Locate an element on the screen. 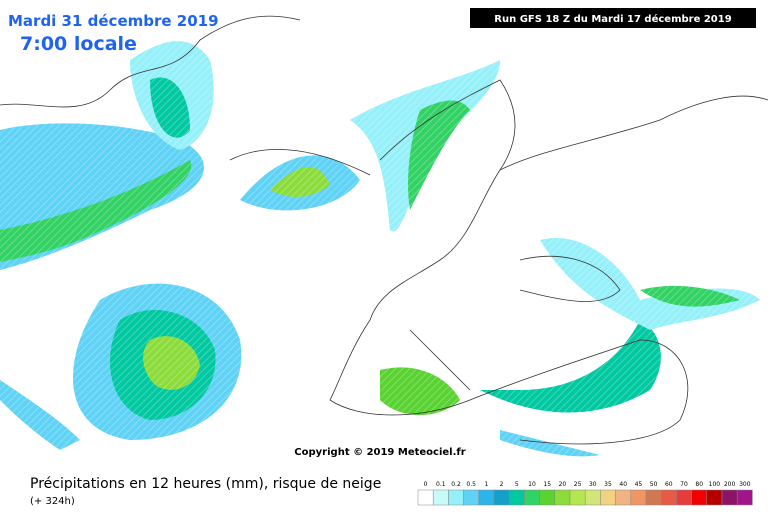 This screenshot has width=768, height=512. legend-label: 25 is located at coordinates (578, 484).